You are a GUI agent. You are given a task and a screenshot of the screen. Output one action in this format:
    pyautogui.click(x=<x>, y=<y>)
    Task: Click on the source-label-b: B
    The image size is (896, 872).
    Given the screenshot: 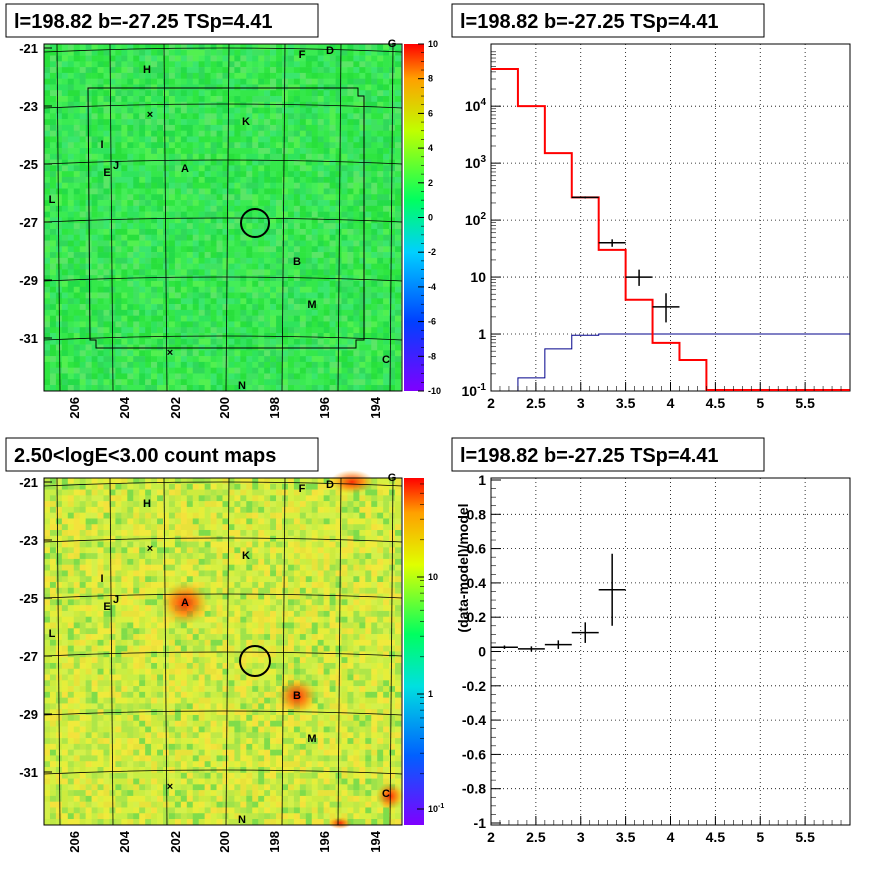 What is the action you would take?
    pyautogui.click(x=297, y=262)
    